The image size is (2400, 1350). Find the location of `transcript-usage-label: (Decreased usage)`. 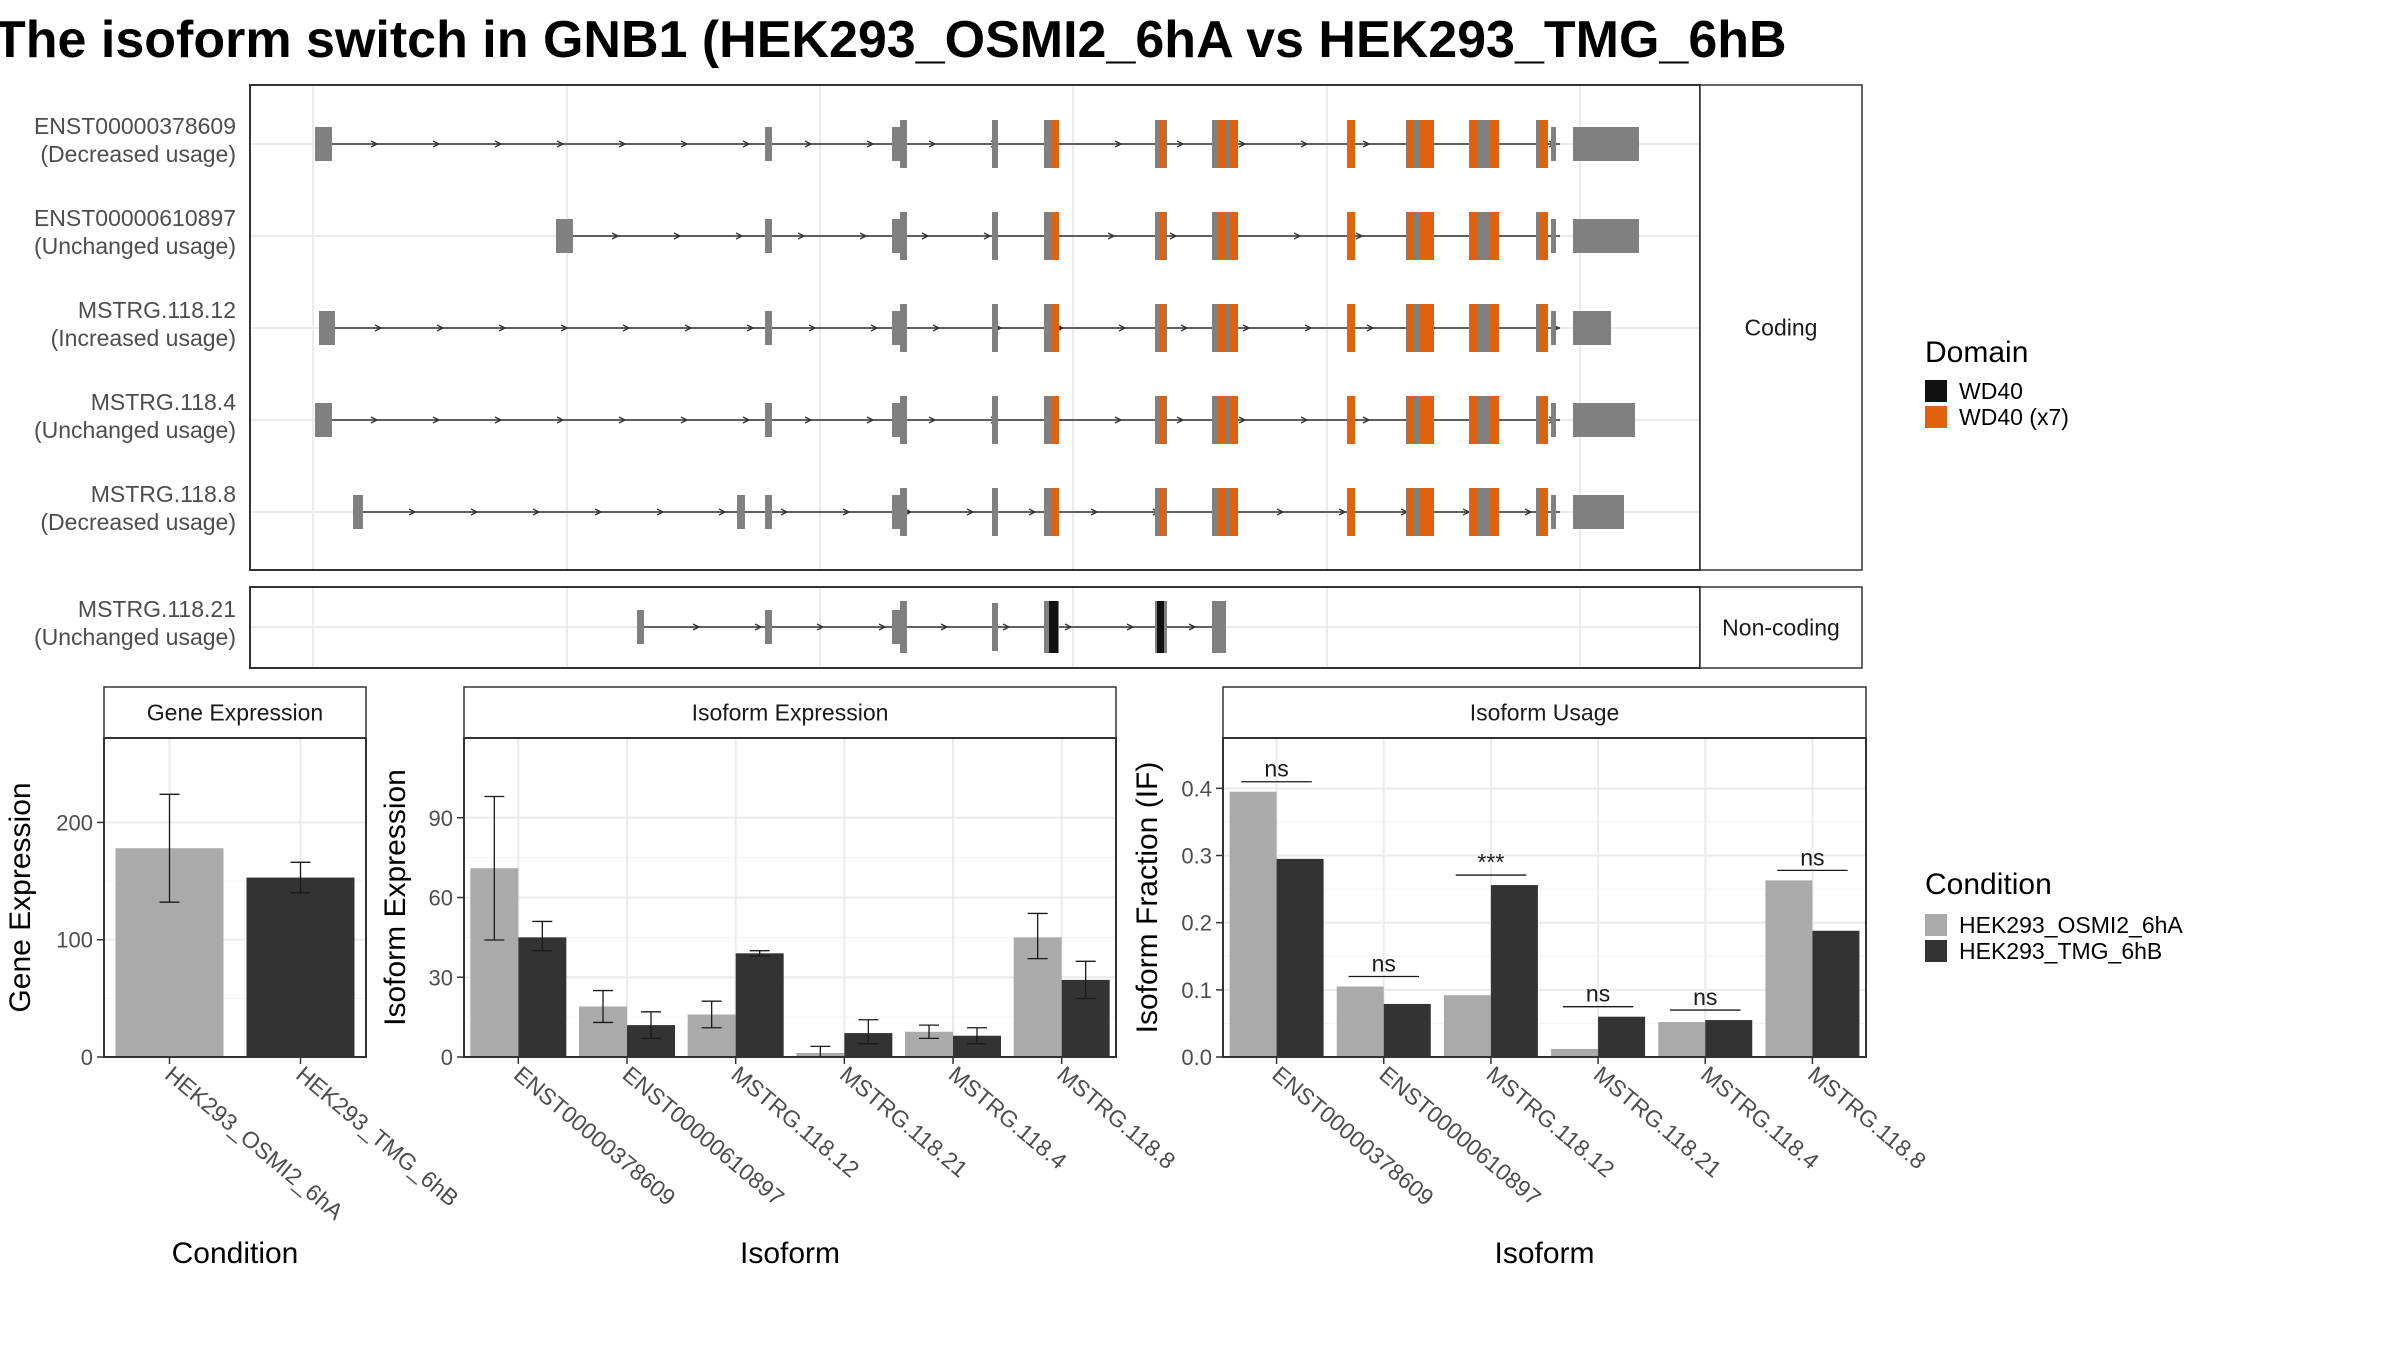

transcript-usage-label: (Decreased usage) is located at coordinates (138, 522).